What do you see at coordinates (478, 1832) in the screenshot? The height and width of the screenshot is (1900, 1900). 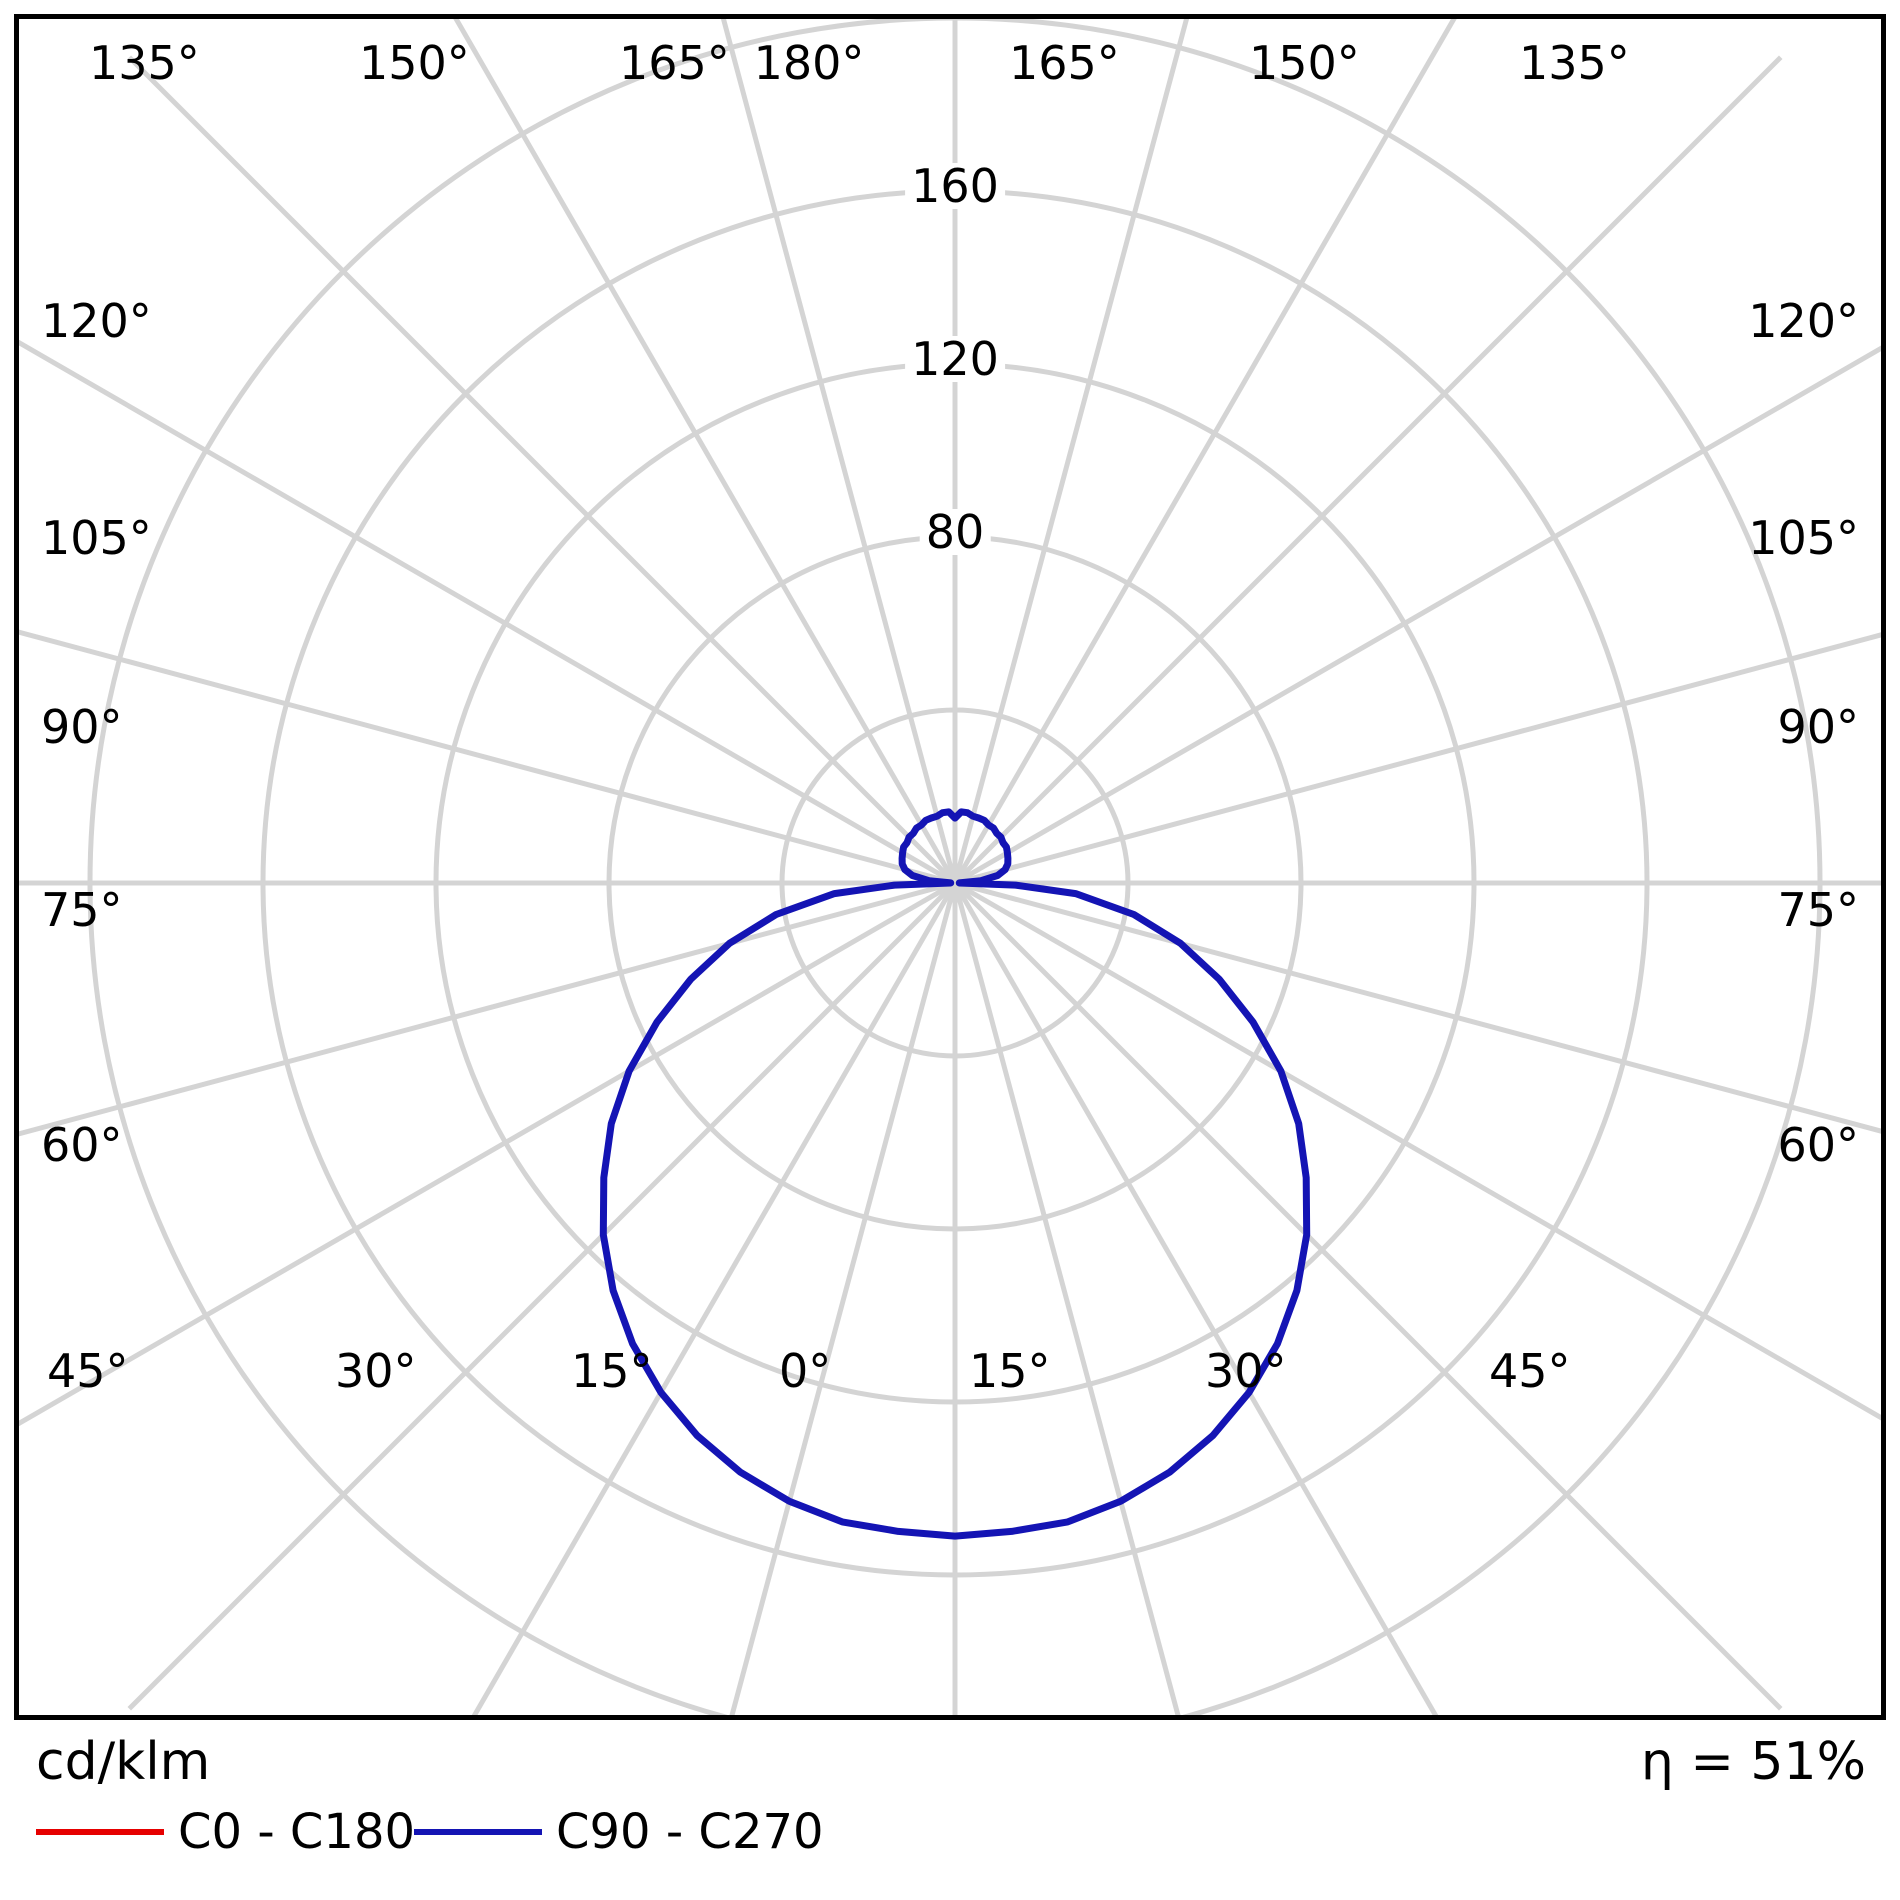 I see `legend-swatch-c90-c270` at bounding box center [478, 1832].